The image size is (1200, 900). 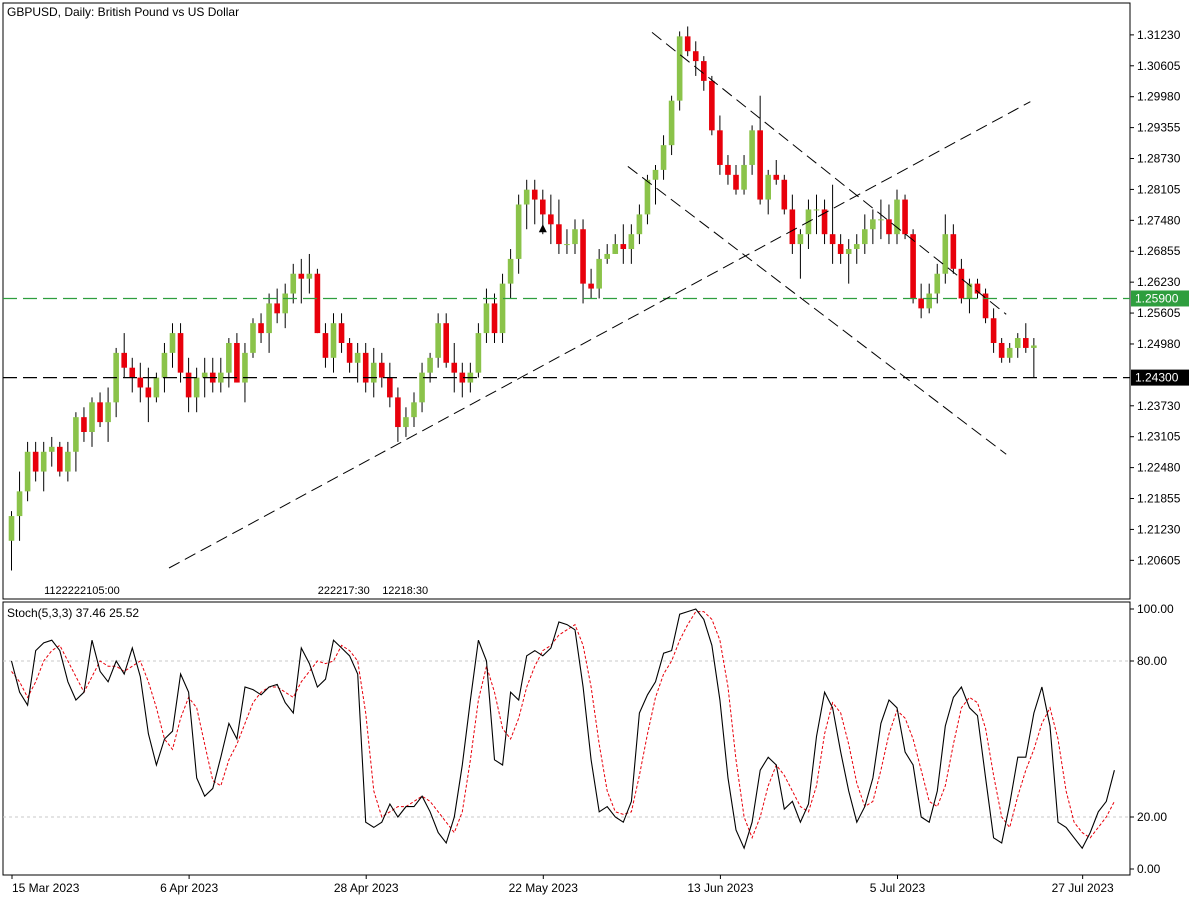 What do you see at coordinates (1160, 298) in the screenshot?
I see `horizontal-line-price-tag` at bounding box center [1160, 298].